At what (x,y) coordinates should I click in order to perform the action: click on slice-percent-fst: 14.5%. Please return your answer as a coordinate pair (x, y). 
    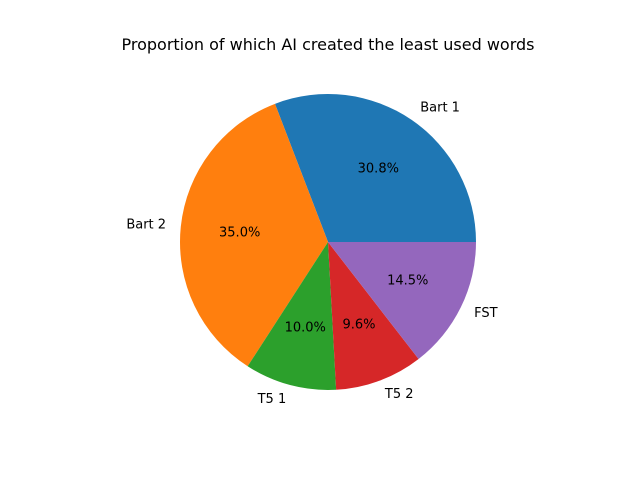
    Looking at the image, I should click on (407, 281).